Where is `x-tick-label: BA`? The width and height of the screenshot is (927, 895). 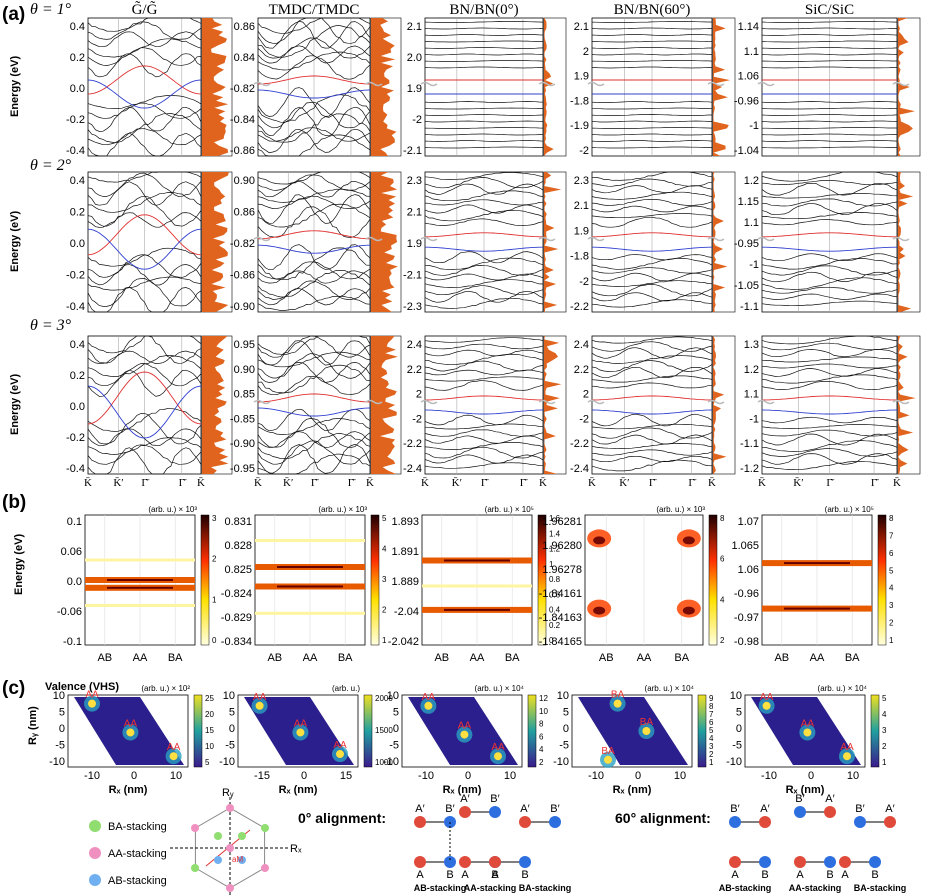 x-tick-label: BA is located at coordinates (512, 658).